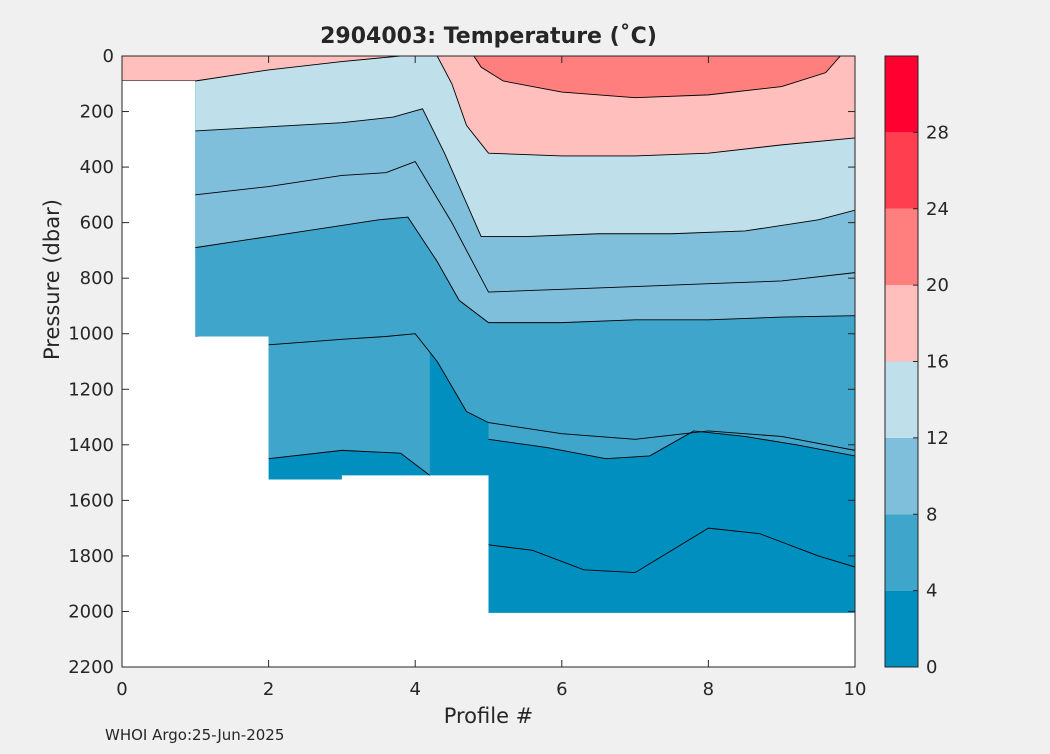 The height and width of the screenshot is (754, 1050). What do you see at coordinates (931, 514) in the screenshot?
I see `colorbar-tick-label: 8` at bounding box center [931, 514].